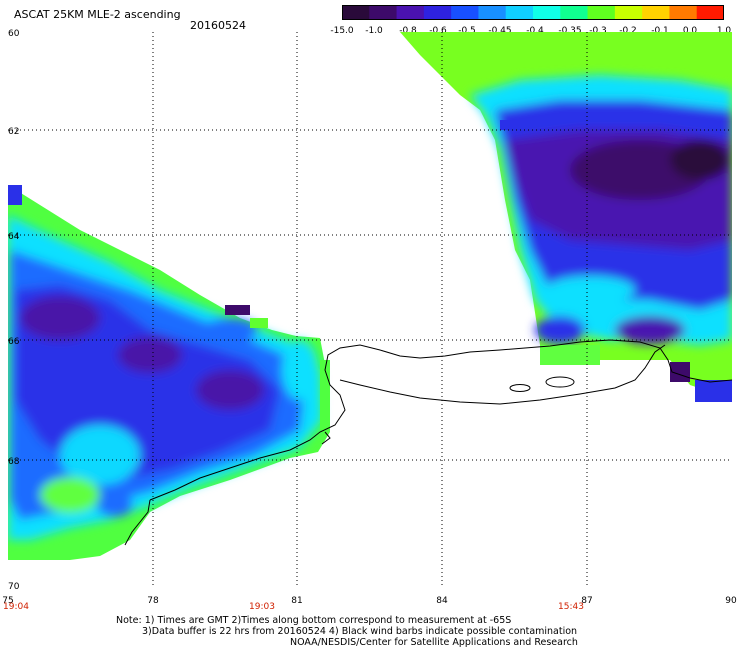  Describe the element at coordinates (442, 601) in the screenshot. I see `lon-label: 84` at that location.